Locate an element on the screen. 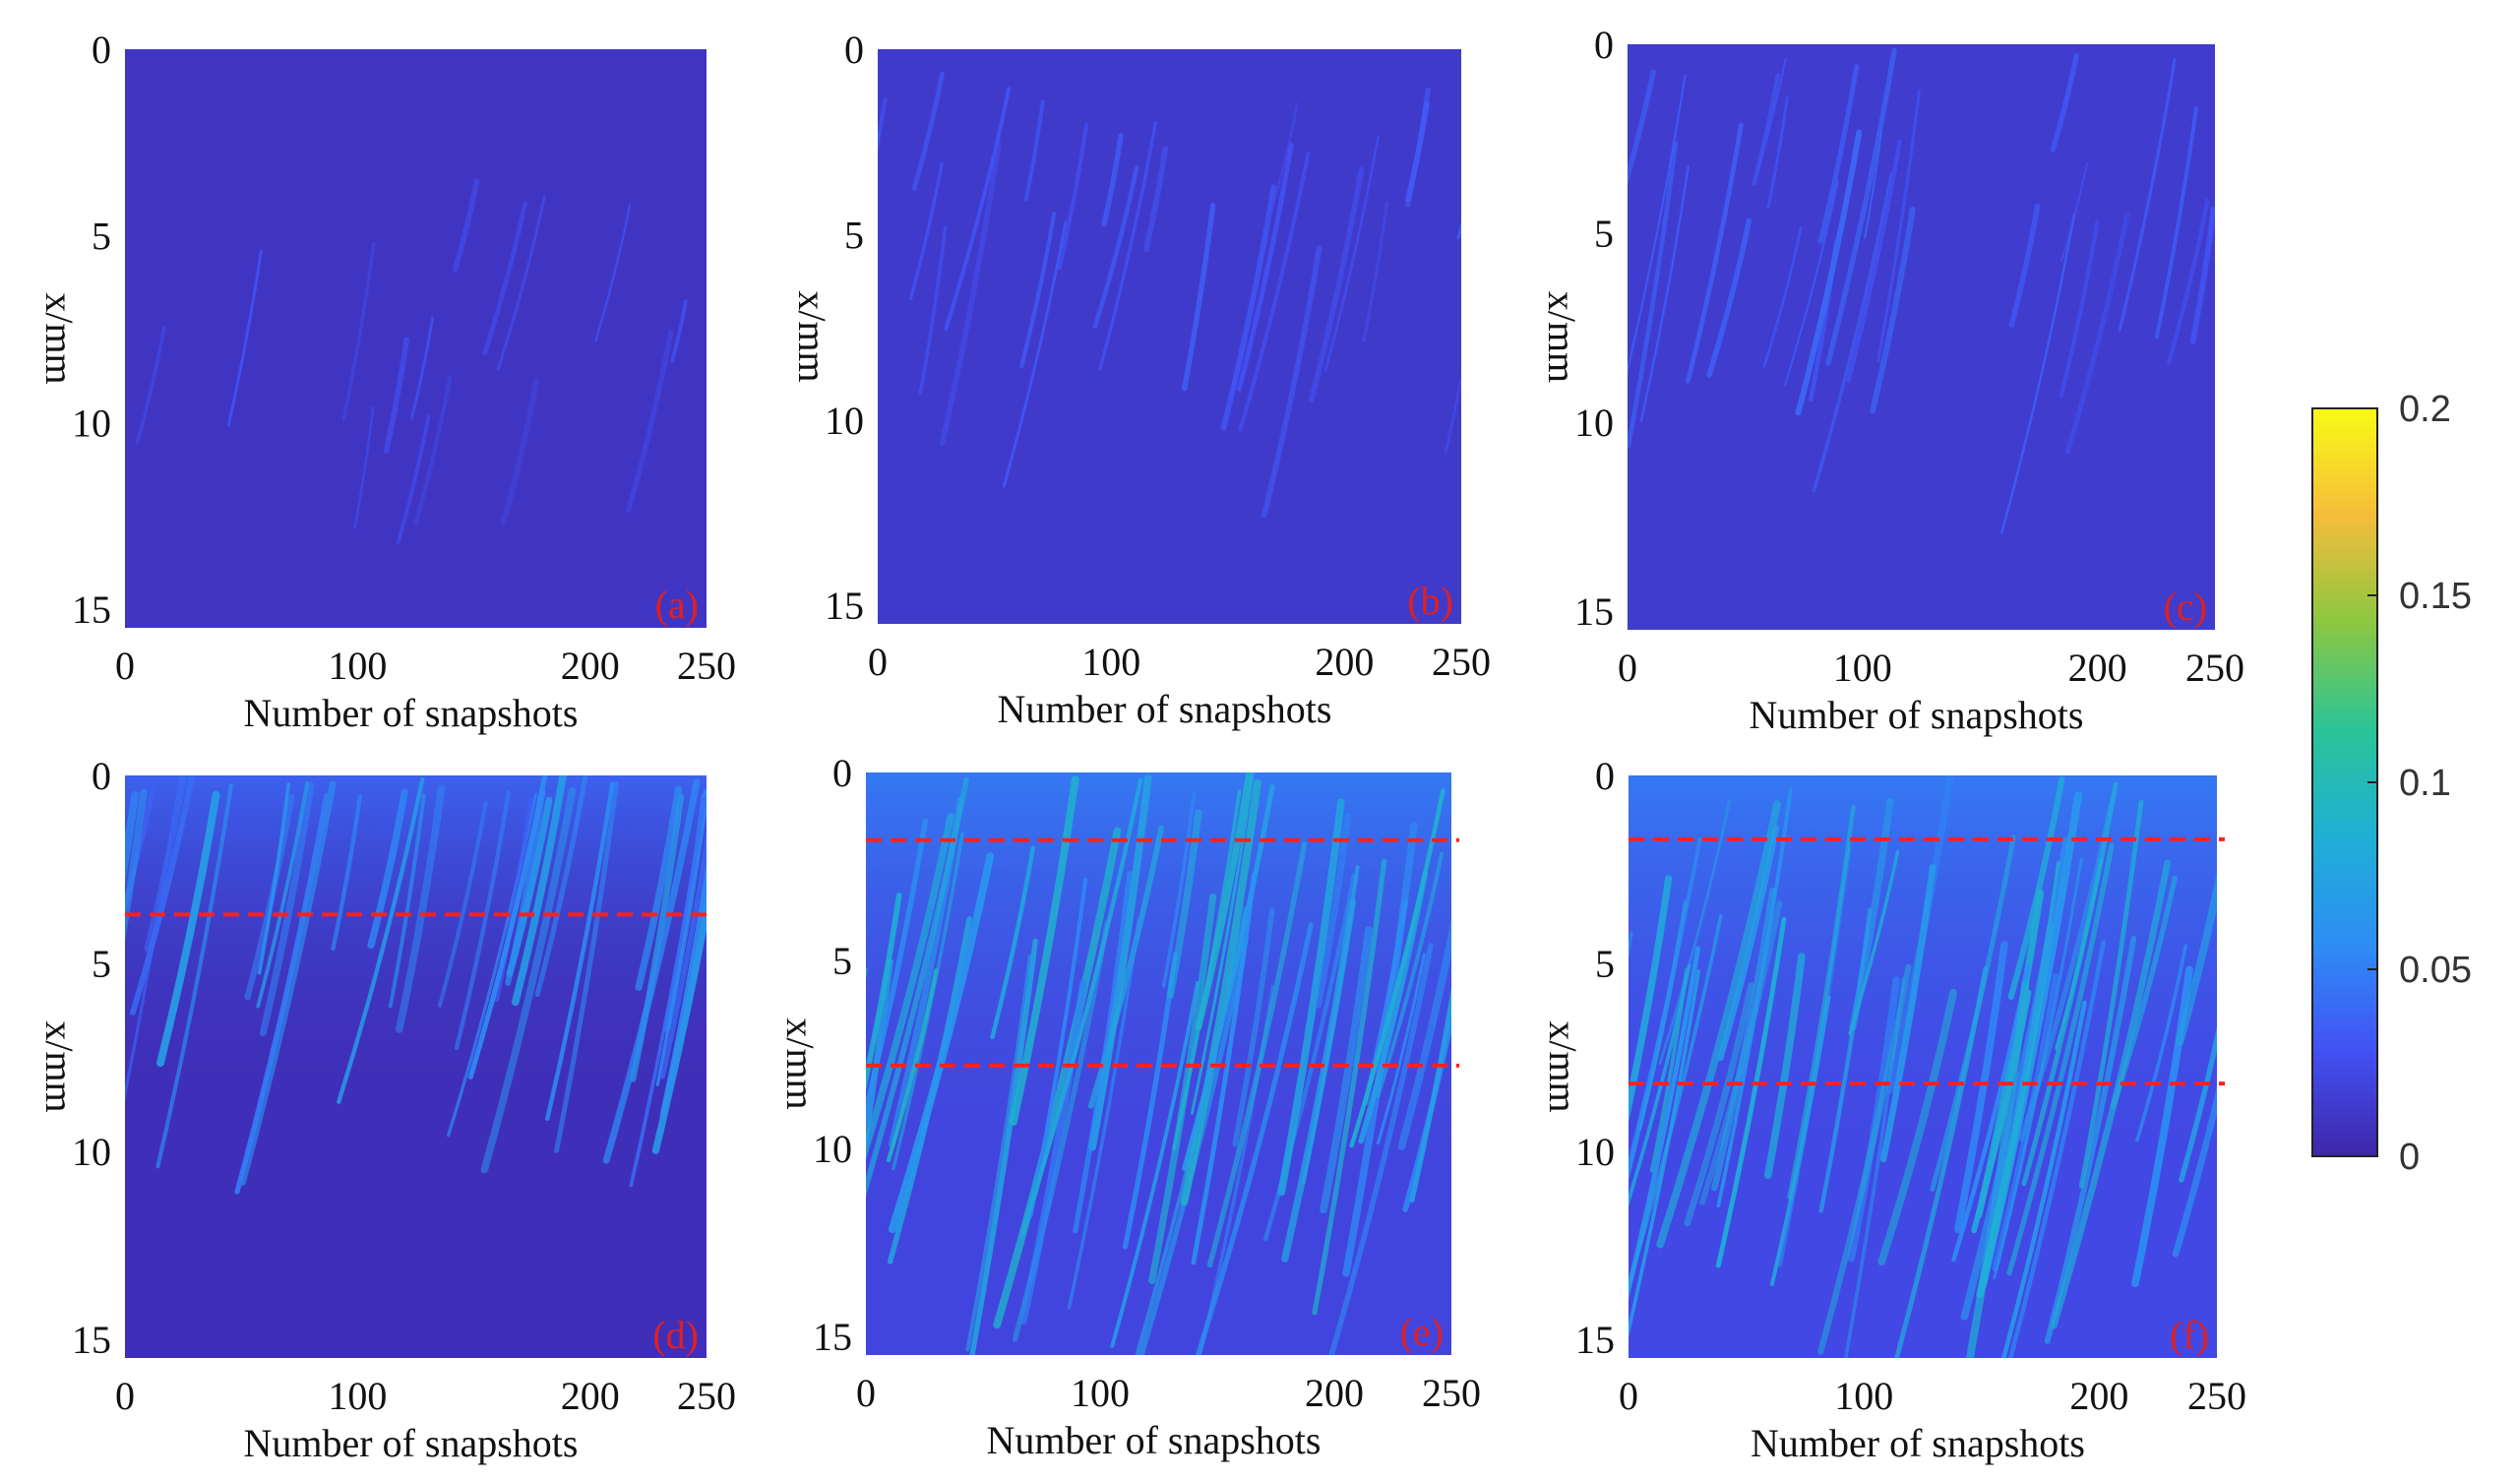 This screenshot has height=1481, width=2520. heatmap-background is located at coordinates (416, 338).